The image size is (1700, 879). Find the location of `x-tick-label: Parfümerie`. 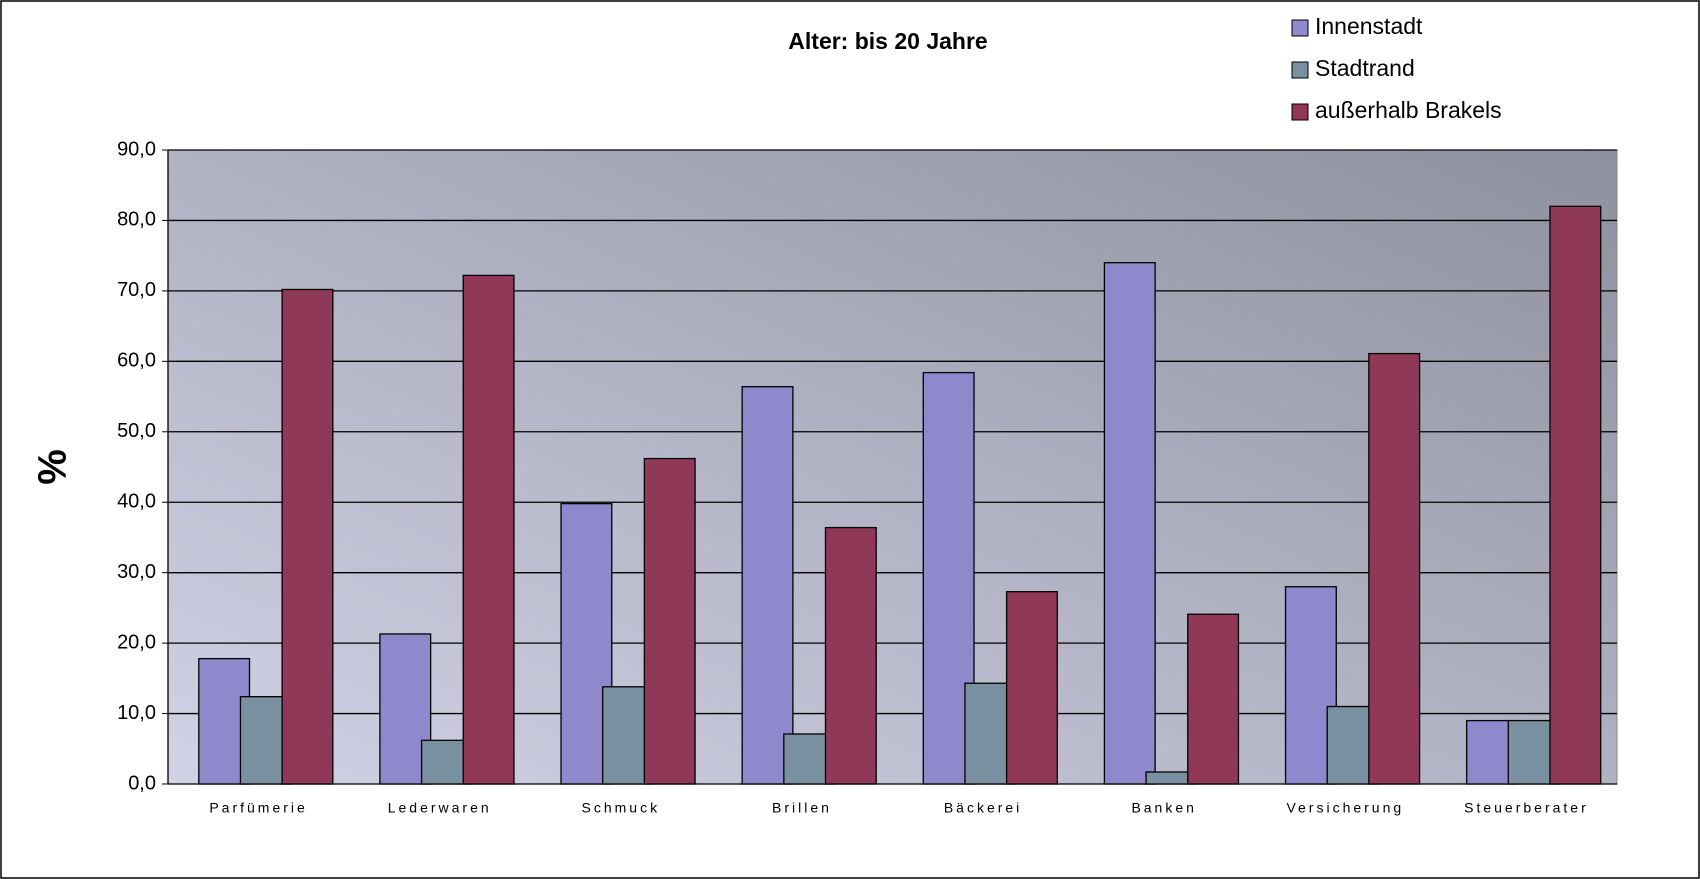

x-tick-label: Parfümerie is located at coordinates (258, 808).